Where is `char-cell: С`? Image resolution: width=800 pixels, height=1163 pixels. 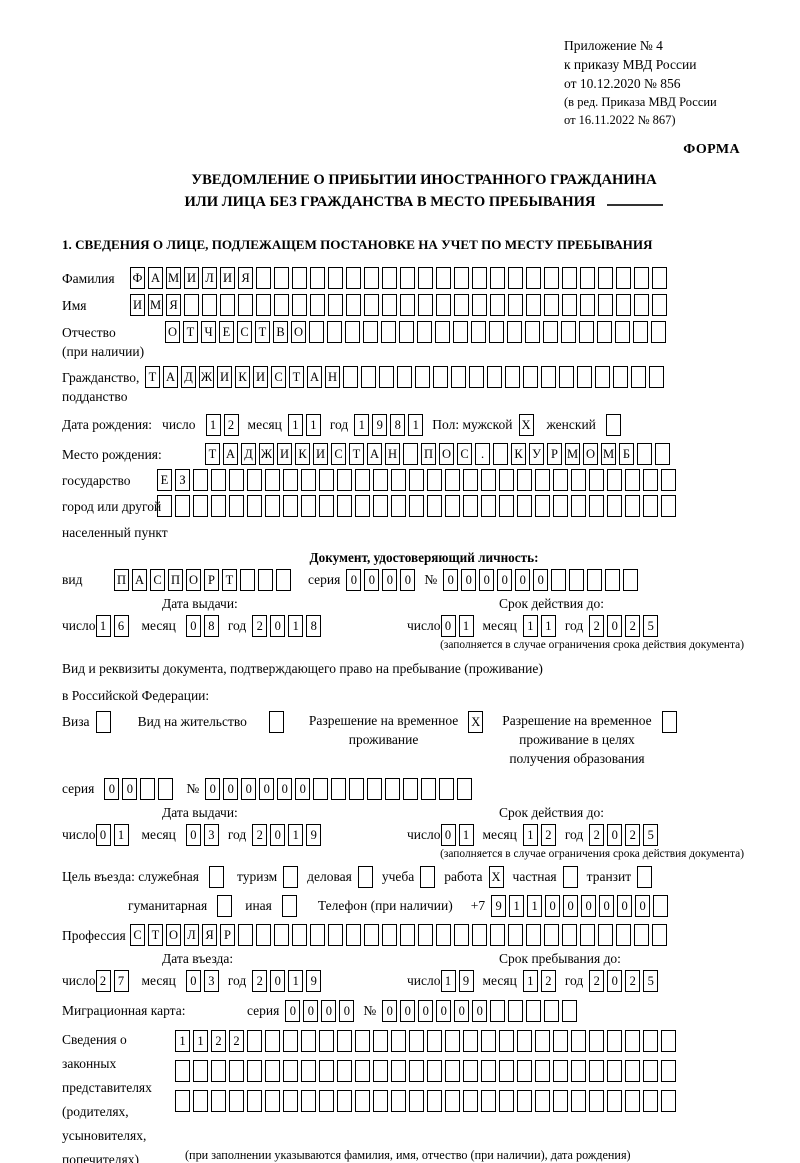
char-cell: С is located at coordinates (137, 935).